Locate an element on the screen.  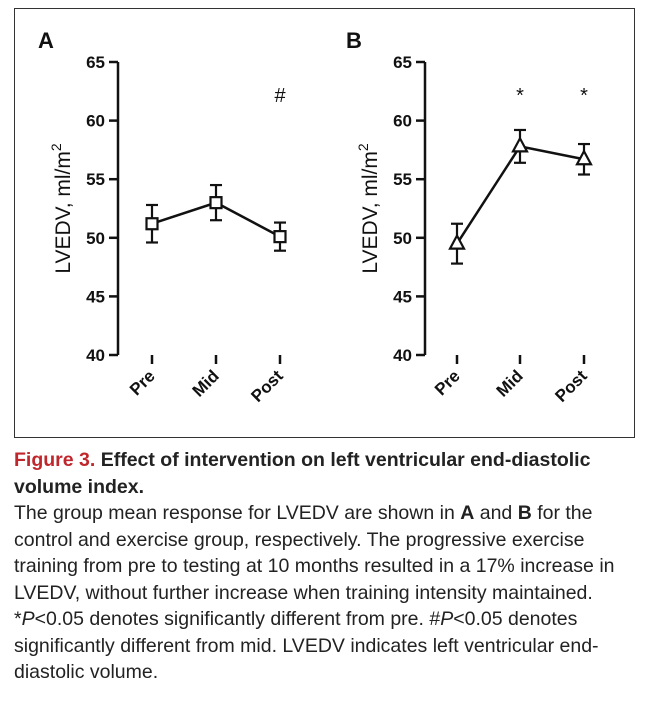
panel-b-y-tick-label: 45 is located at coordinates (402, 296).